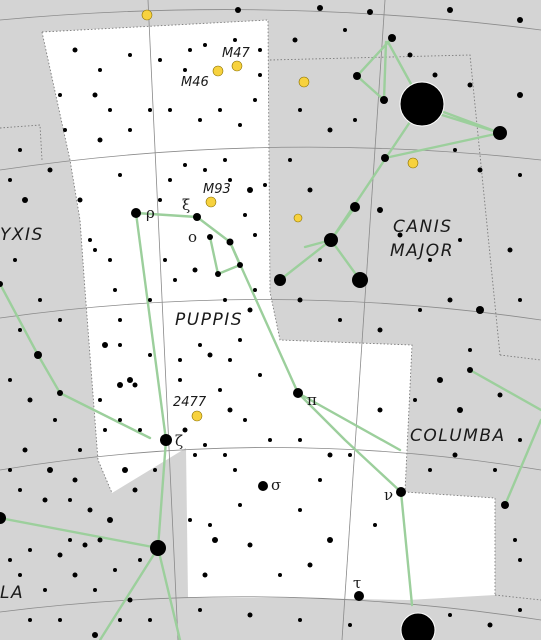  I want to click on label-2477: 2477, so click(190, 402).